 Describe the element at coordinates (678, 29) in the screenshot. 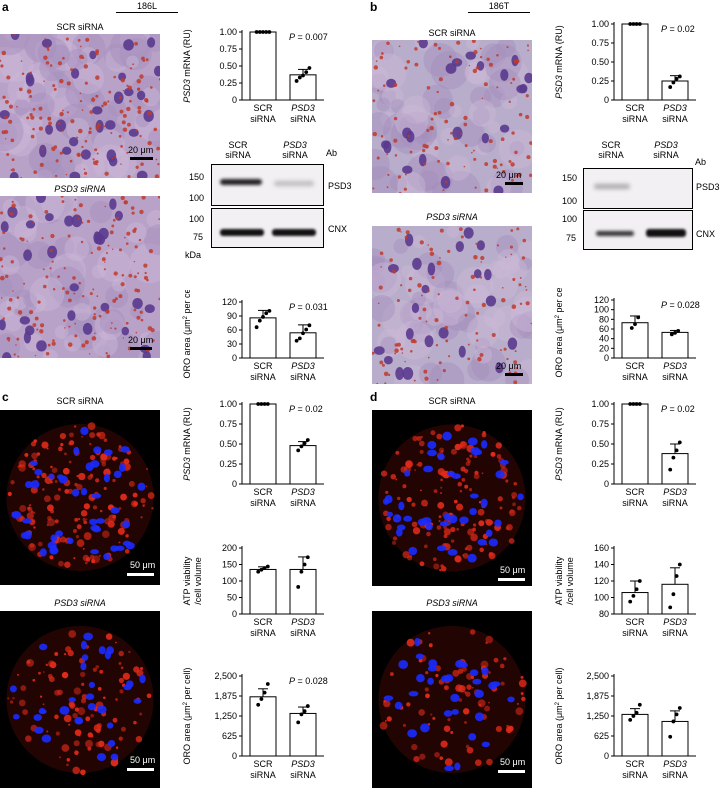

I see `p-value-annotation: P = 0.02` at that location.